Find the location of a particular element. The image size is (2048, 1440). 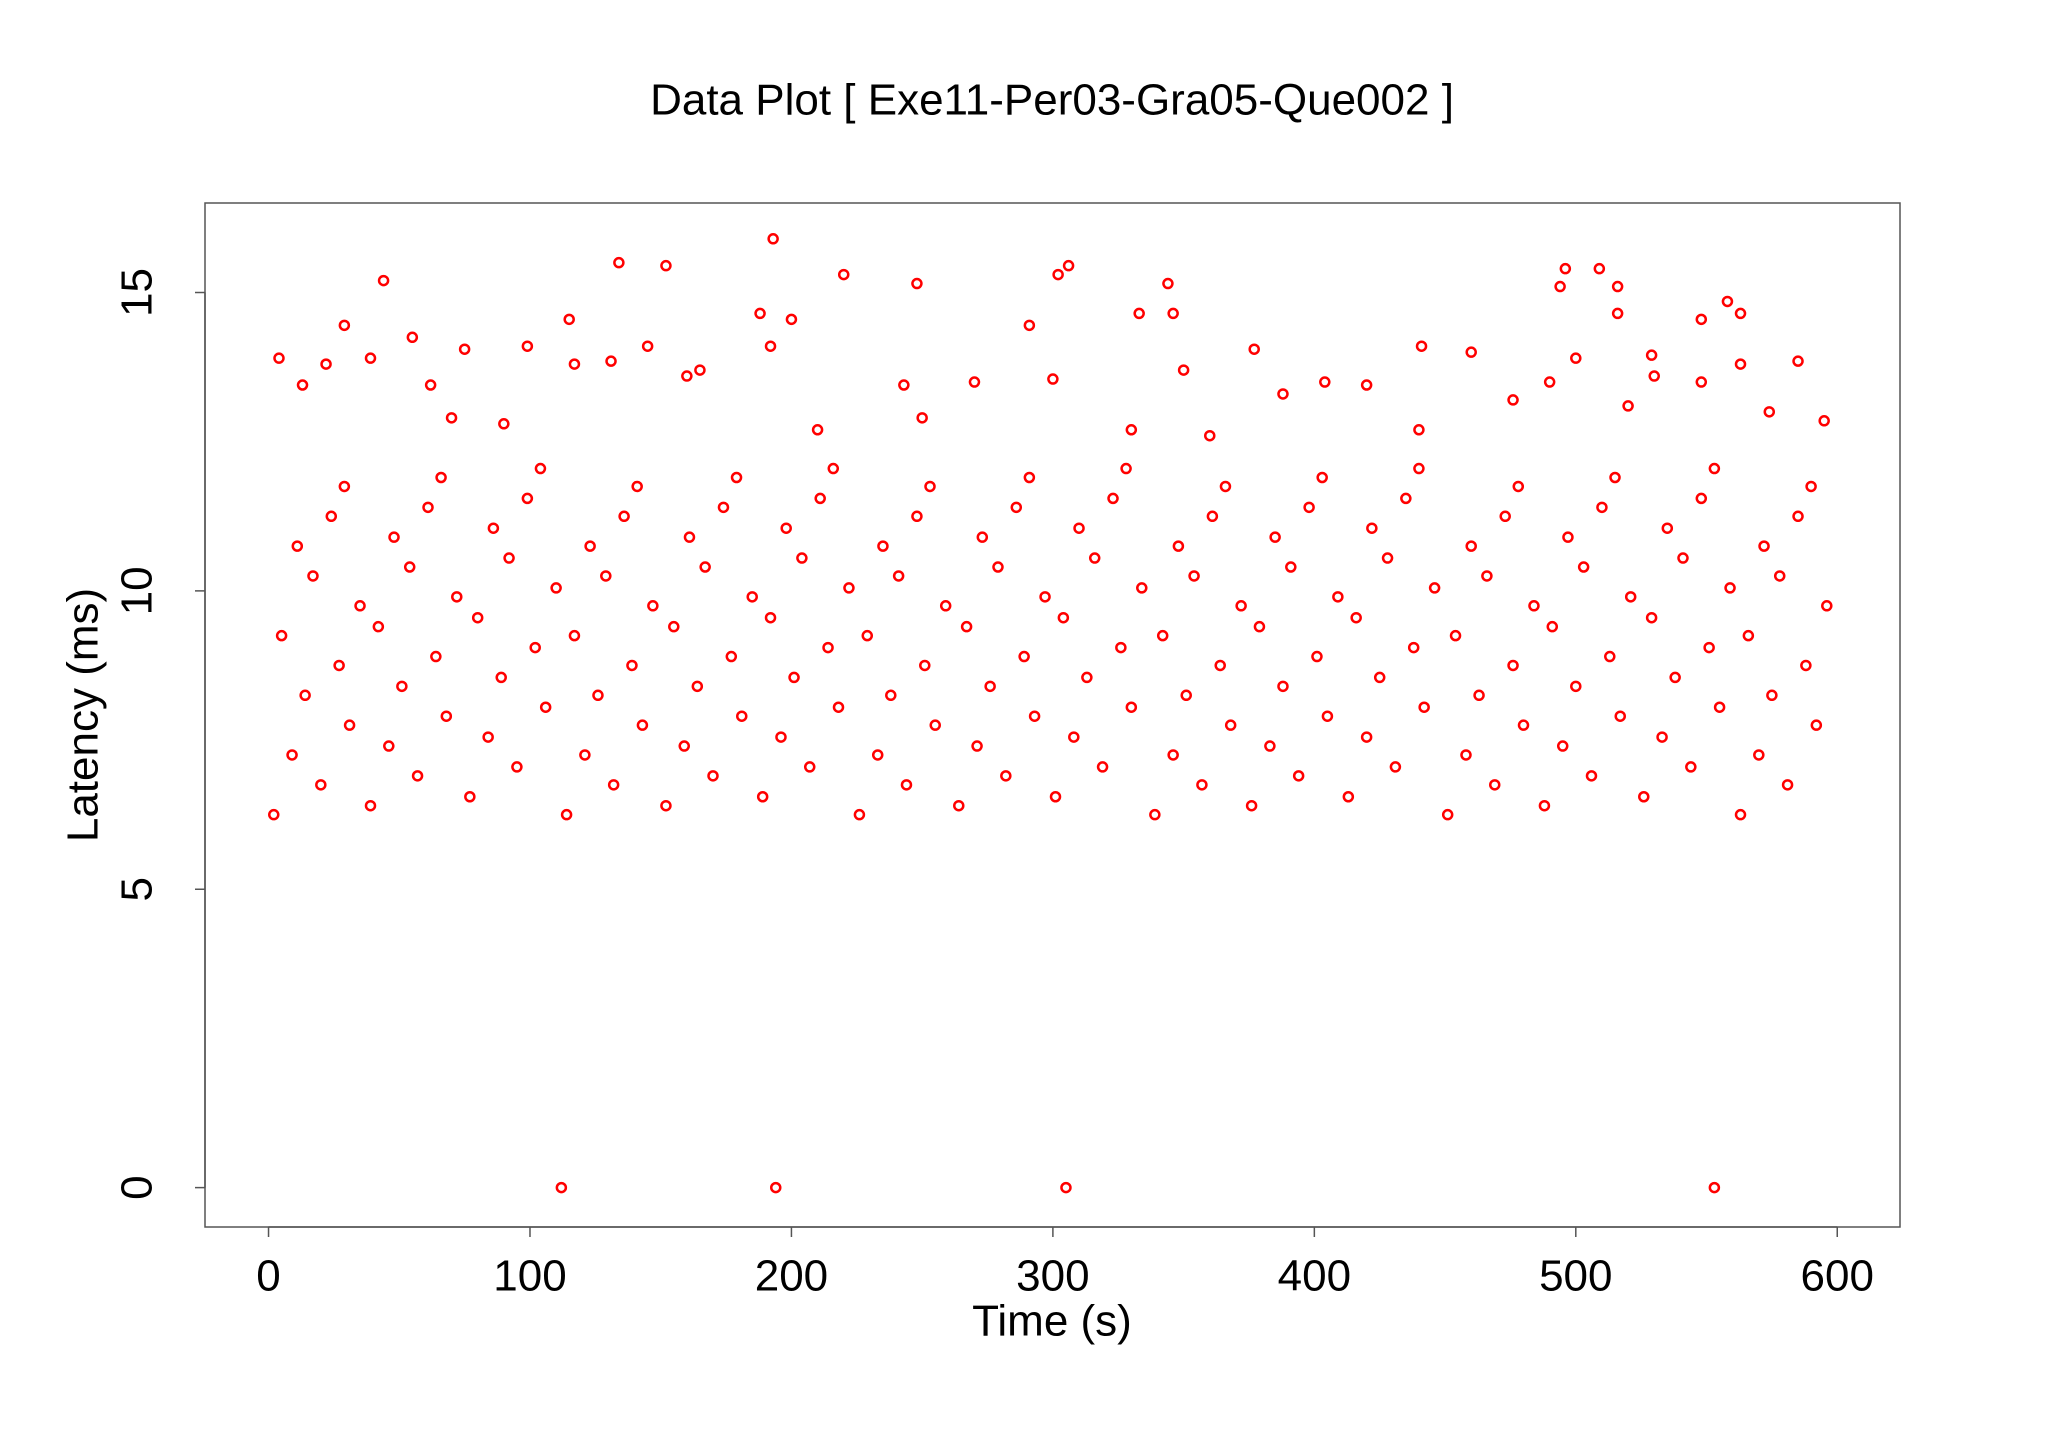

y-tick-label: 10 is located at coordinates (137, 590).